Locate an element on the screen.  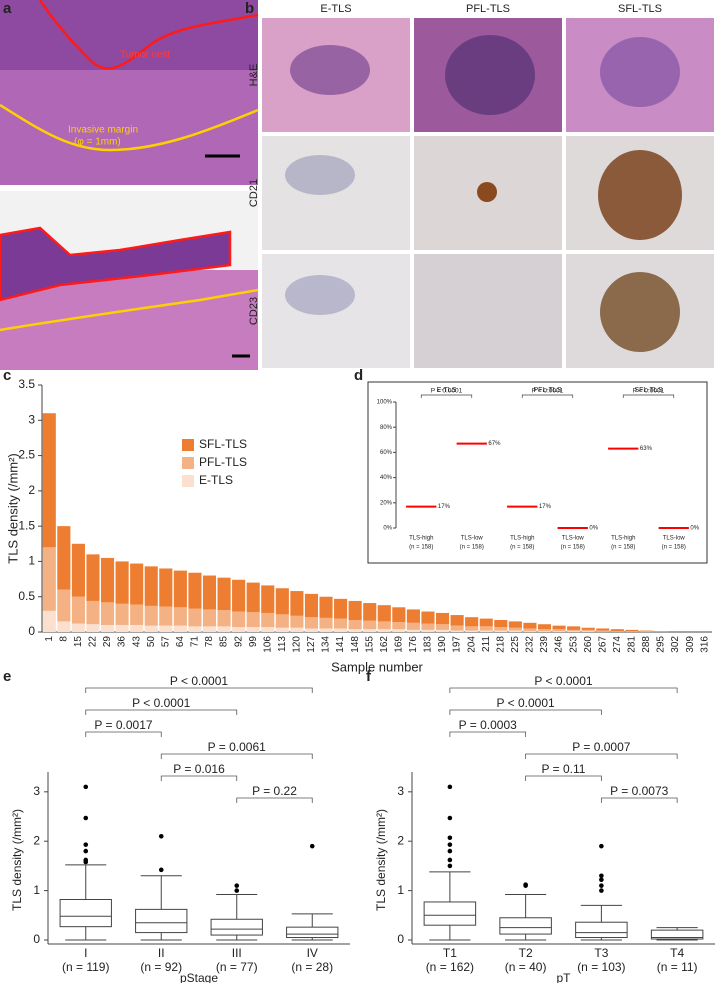
panel-label: b is located at coordinates (249, 8).